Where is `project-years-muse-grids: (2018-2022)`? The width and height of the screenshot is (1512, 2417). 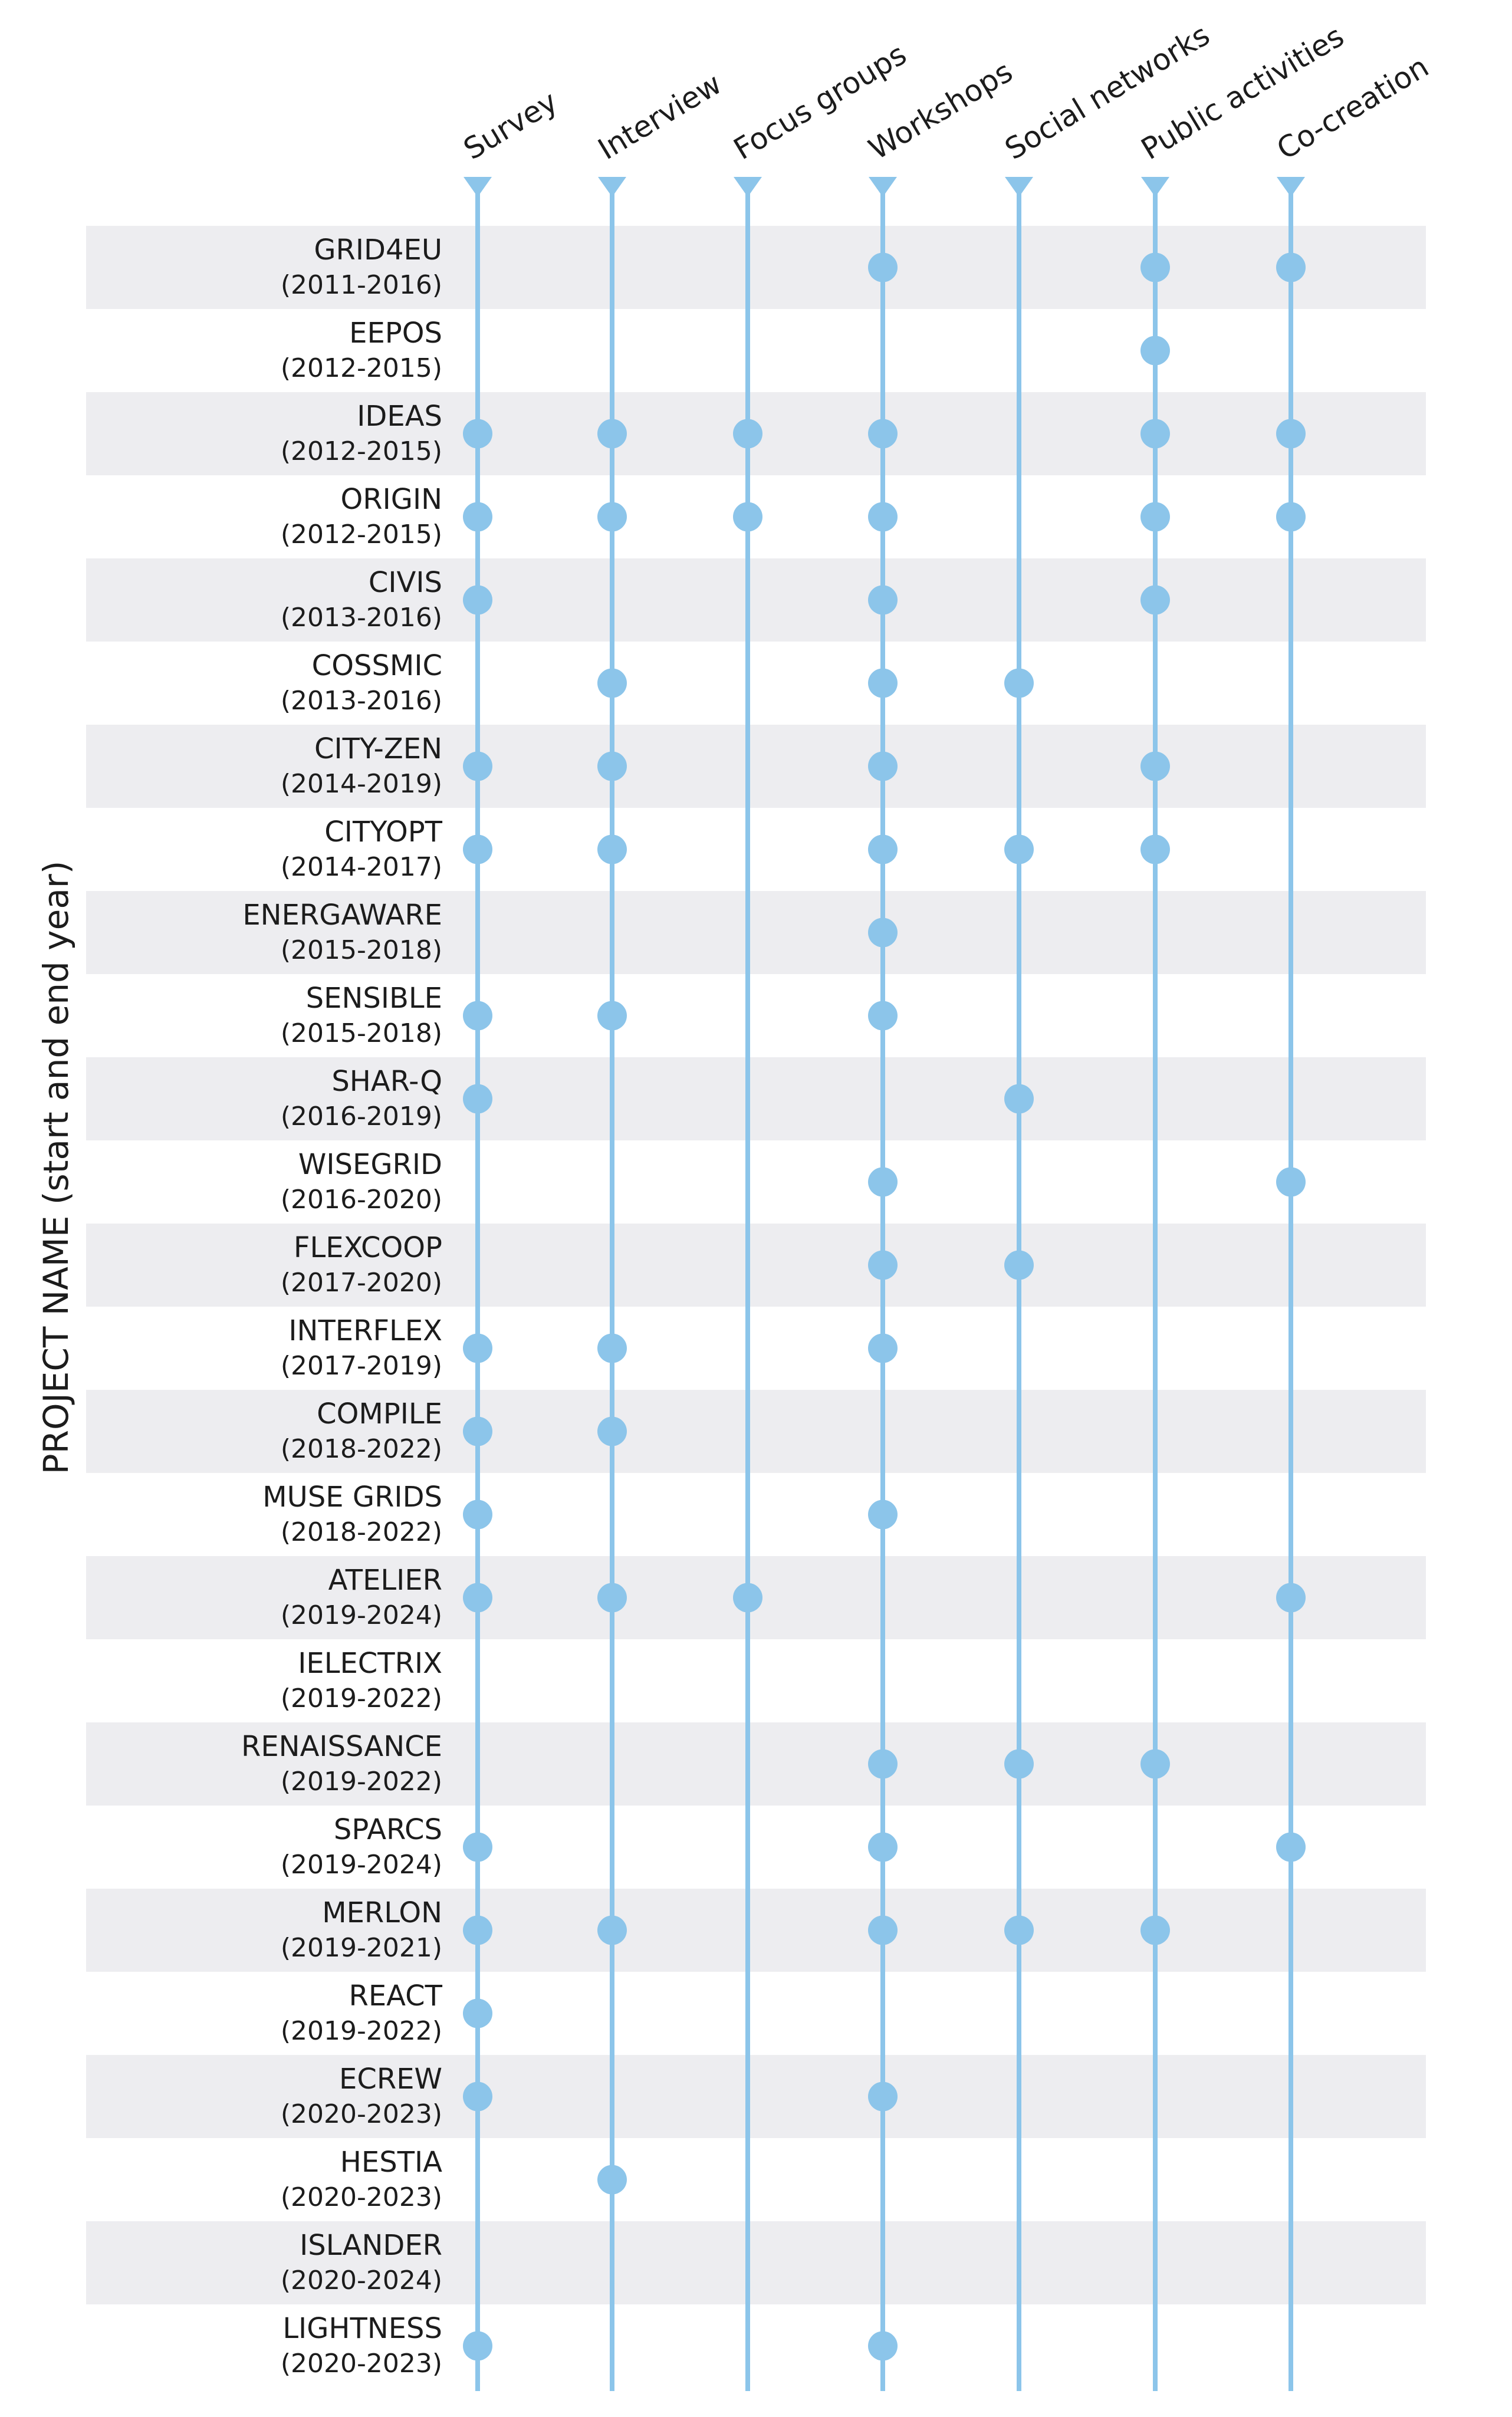 project-years-muse-grids: (2018-2022) is located at coordinates (362, 1532).